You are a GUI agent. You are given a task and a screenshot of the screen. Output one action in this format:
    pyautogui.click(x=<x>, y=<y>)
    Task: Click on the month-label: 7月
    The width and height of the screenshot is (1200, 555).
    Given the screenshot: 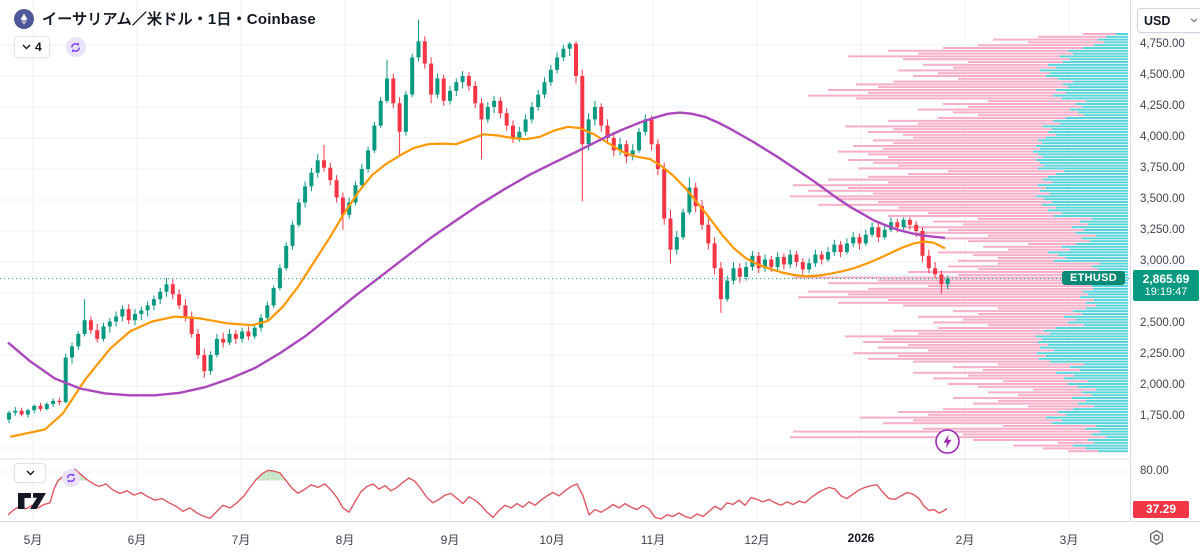 What is the action you would take?
    pyautogui.click(x=241, y=540)
    